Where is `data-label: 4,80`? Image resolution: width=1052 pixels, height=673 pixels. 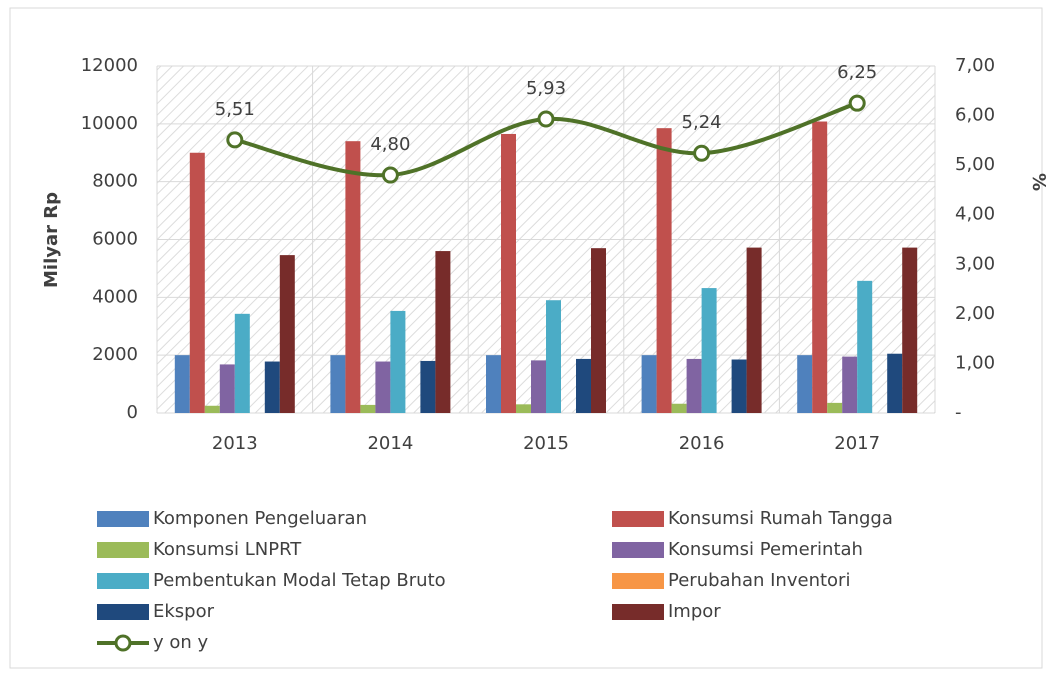
data-label: 4,80 is located at coordinates (390, 144).